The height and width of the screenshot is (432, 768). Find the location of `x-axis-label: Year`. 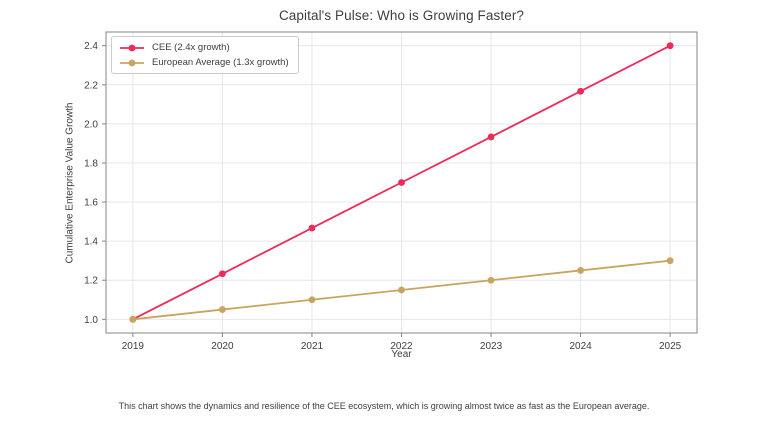

x-axis-label: Year is located at coordinates (401, 354).